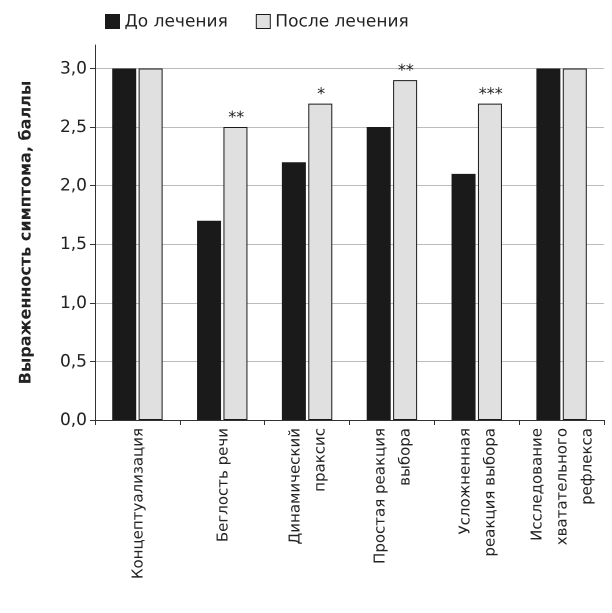 This screenshot has height=613, width=612. What do you see at coordinates (307, 486) in the screenshot?
I see `x-tick-label: Динамический праксис` at bounding box center [307, 486].